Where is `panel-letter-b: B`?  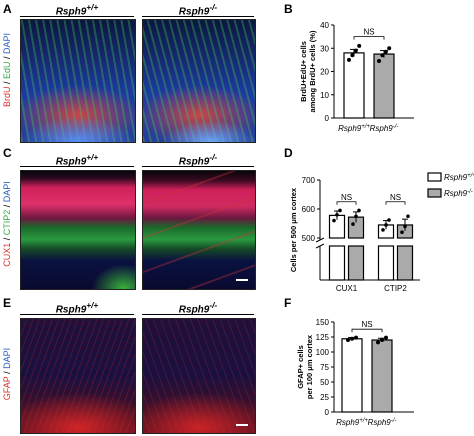
panel-letter-b: B is located at coordinates (288, 9).